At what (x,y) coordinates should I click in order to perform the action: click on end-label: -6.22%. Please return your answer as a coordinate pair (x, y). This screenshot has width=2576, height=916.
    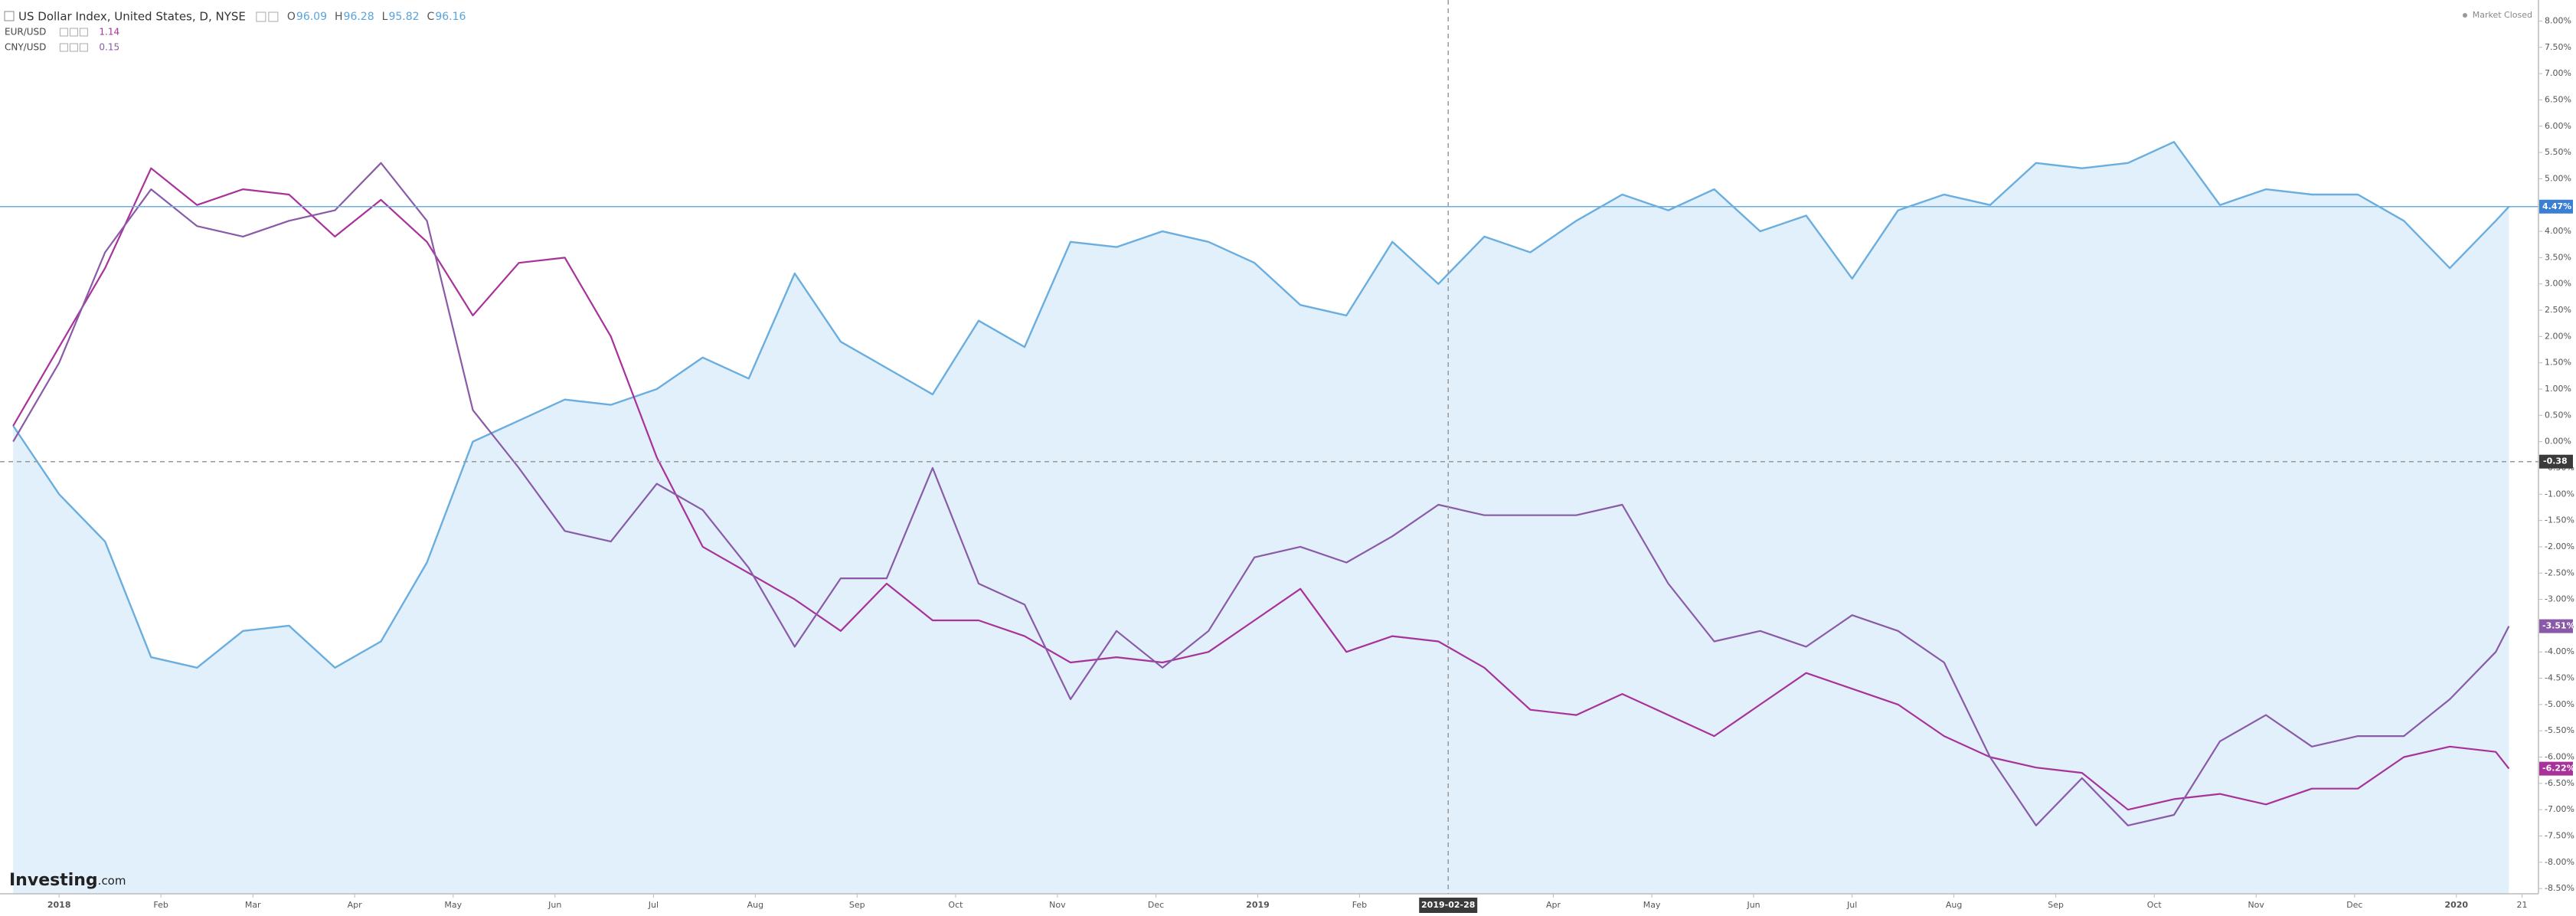
    Looking at the image, I should click on (2558, 769).